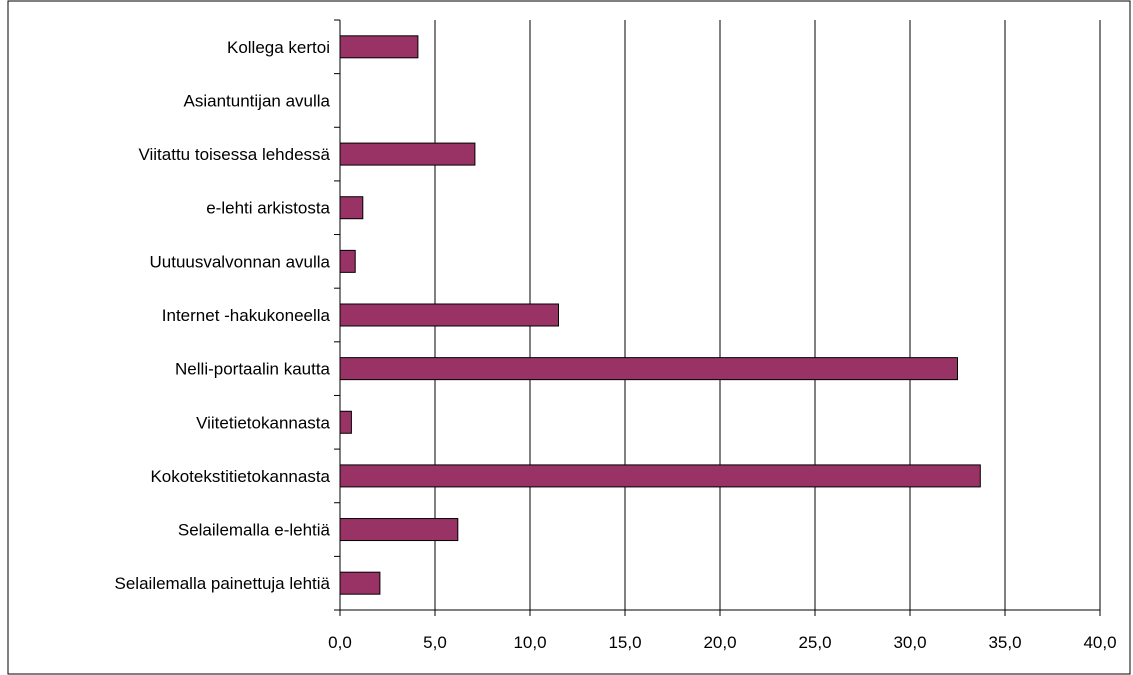  I want to click on category-label: Asiantuntijan avulla, so click(257, 100).